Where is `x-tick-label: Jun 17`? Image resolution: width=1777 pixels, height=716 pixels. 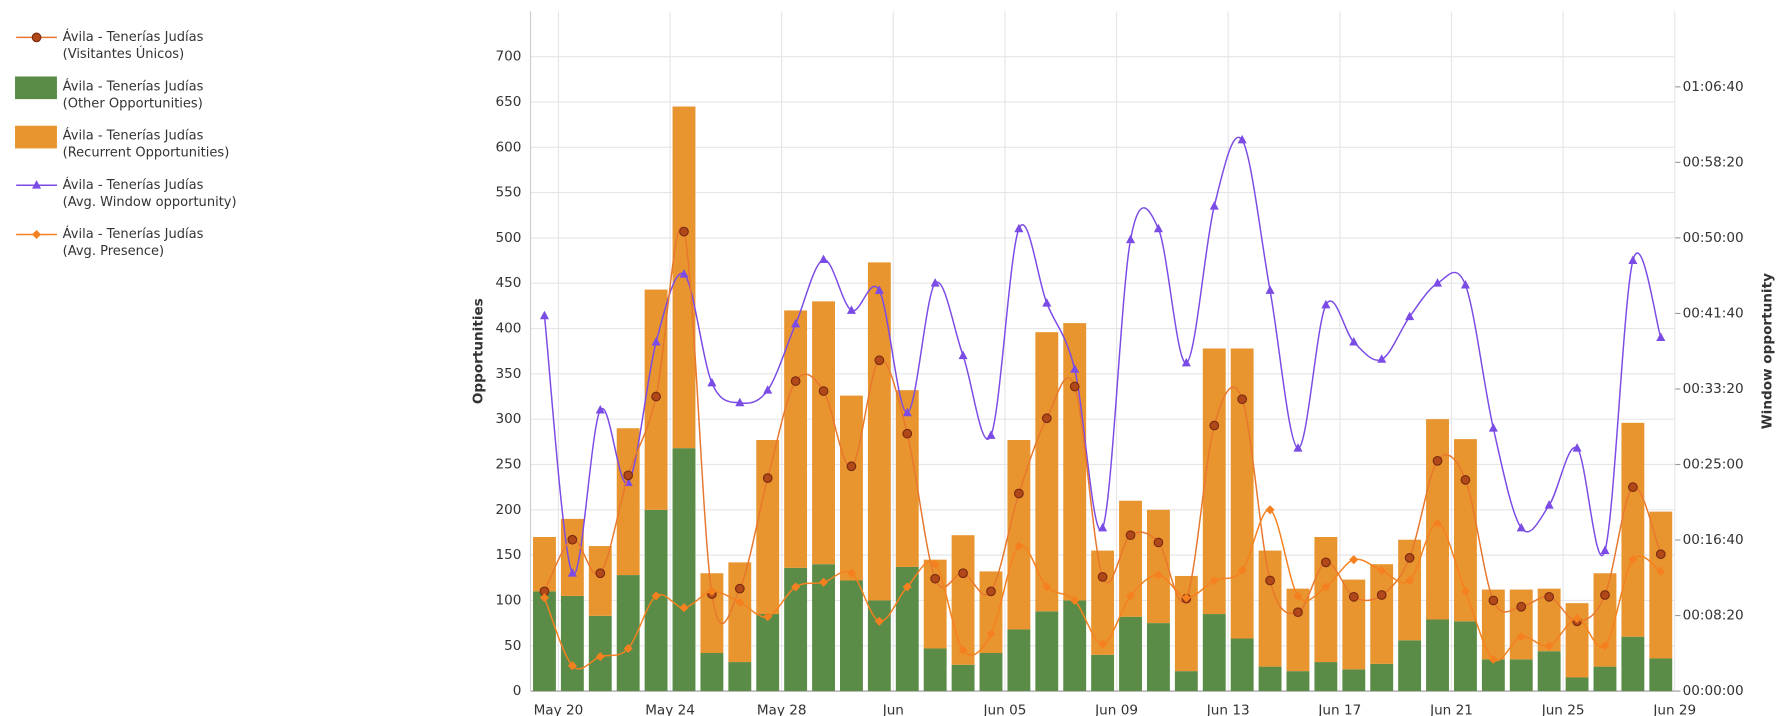 x-tick-label: Jun 17 is located at coordinates (1339, 709).